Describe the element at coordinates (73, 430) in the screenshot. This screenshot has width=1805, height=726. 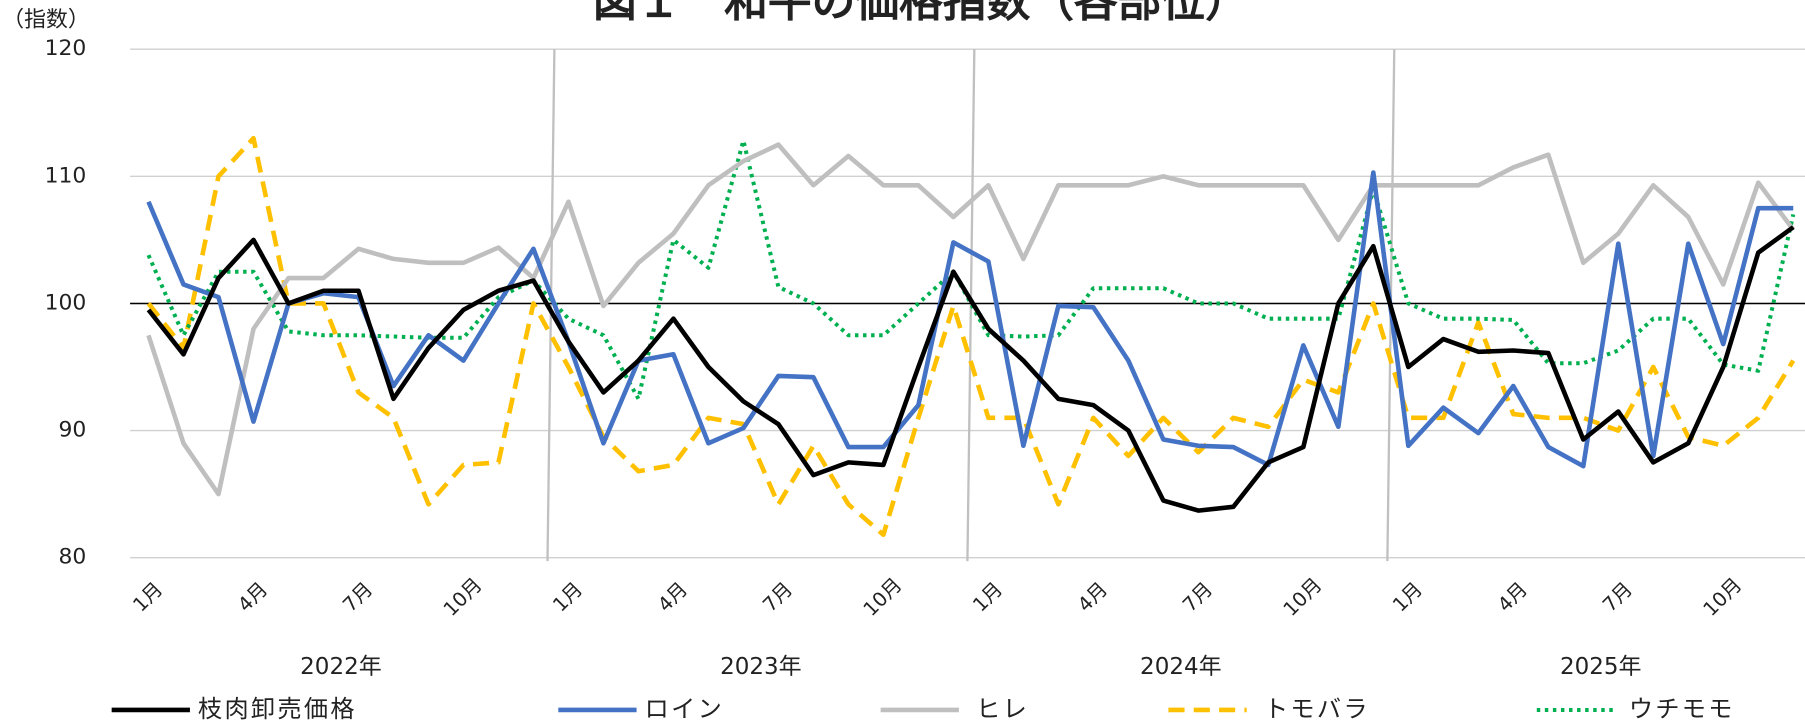
I see `y-tick-label: 90` at that location.